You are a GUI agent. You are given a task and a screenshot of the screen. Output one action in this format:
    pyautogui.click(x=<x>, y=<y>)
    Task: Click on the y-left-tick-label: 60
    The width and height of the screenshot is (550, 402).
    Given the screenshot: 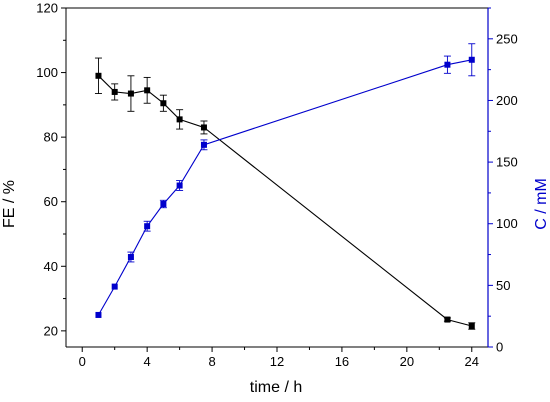 What is the action you would take?
    pyautogui.click(x=51, y=201)
    